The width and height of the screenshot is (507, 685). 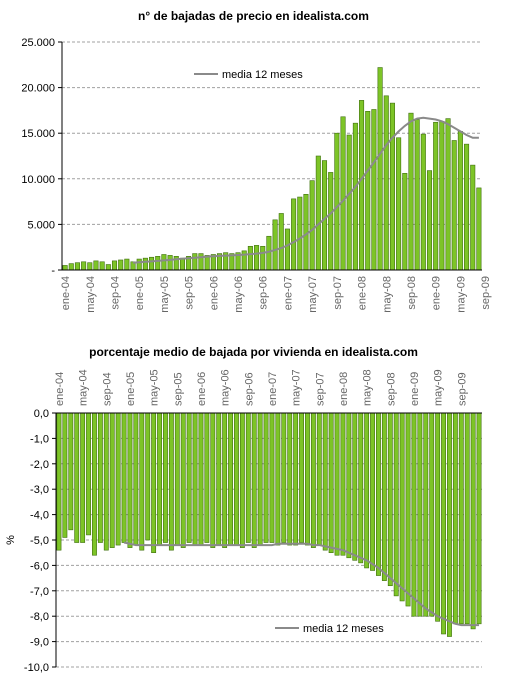 I want to click on y-tick-label: 25.000, so click(x=38, y=43).